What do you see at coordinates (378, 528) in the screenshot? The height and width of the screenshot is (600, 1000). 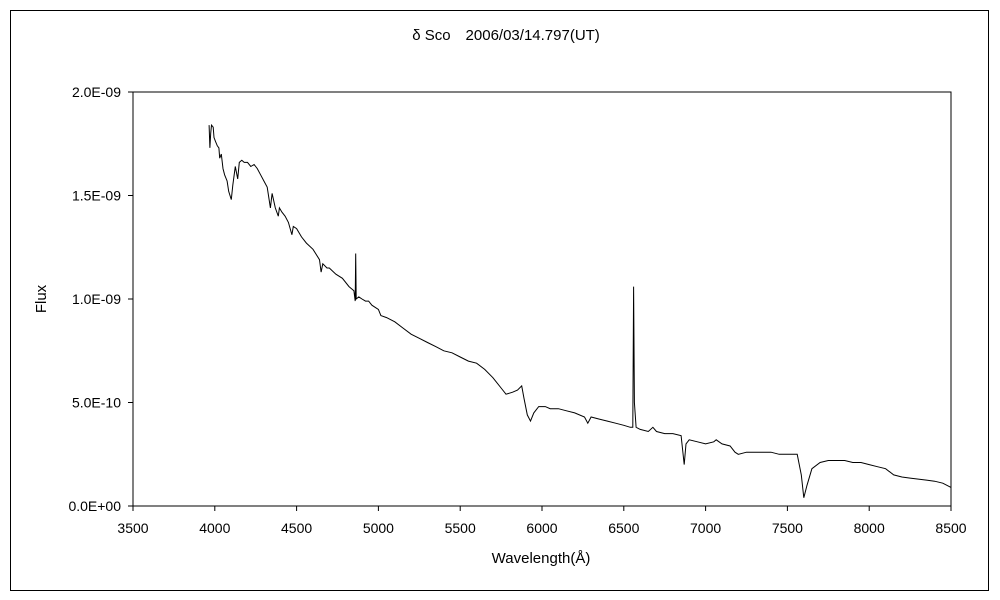 I see `x-tick-label: 5000` at bounding box center [378, 528].